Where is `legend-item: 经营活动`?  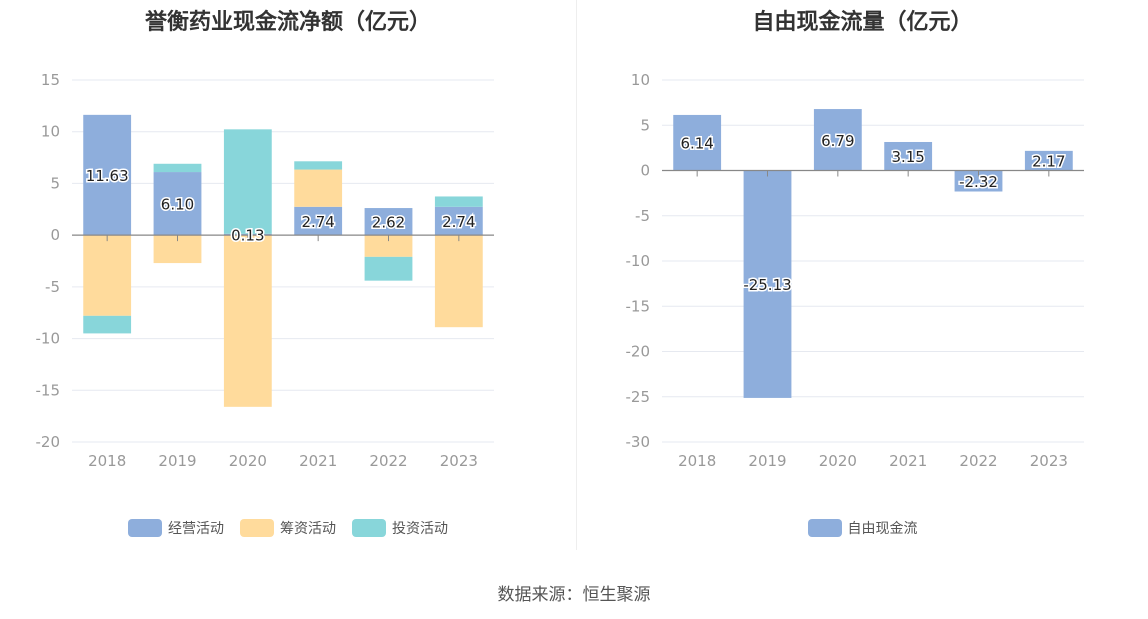
legend-item: 经营活动 is located at coordinates (176, 528).